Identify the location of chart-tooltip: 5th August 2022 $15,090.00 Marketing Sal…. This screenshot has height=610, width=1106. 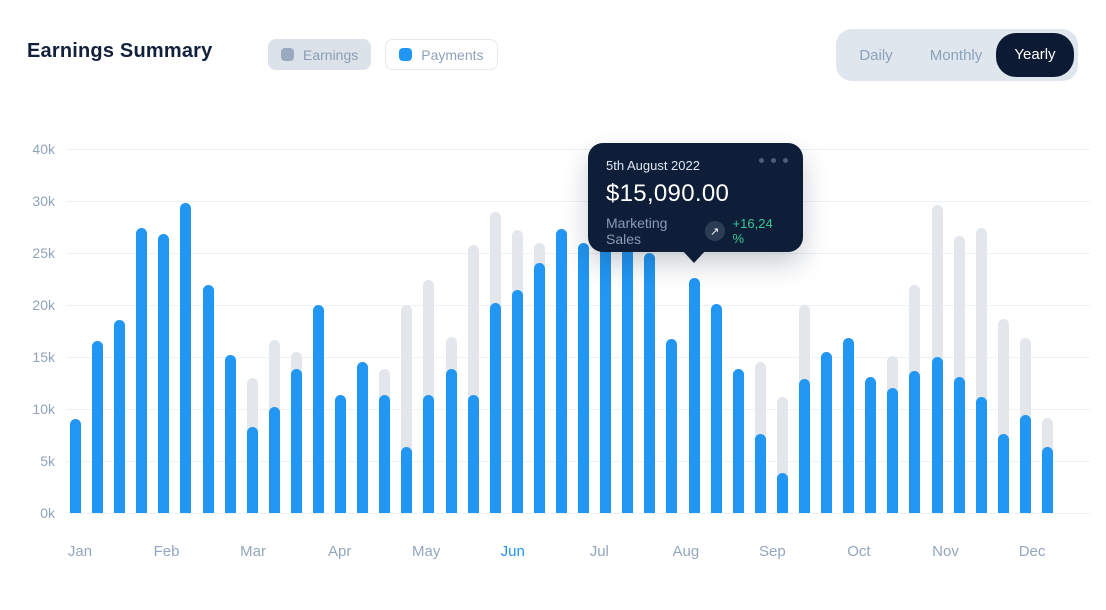
(695, 197).